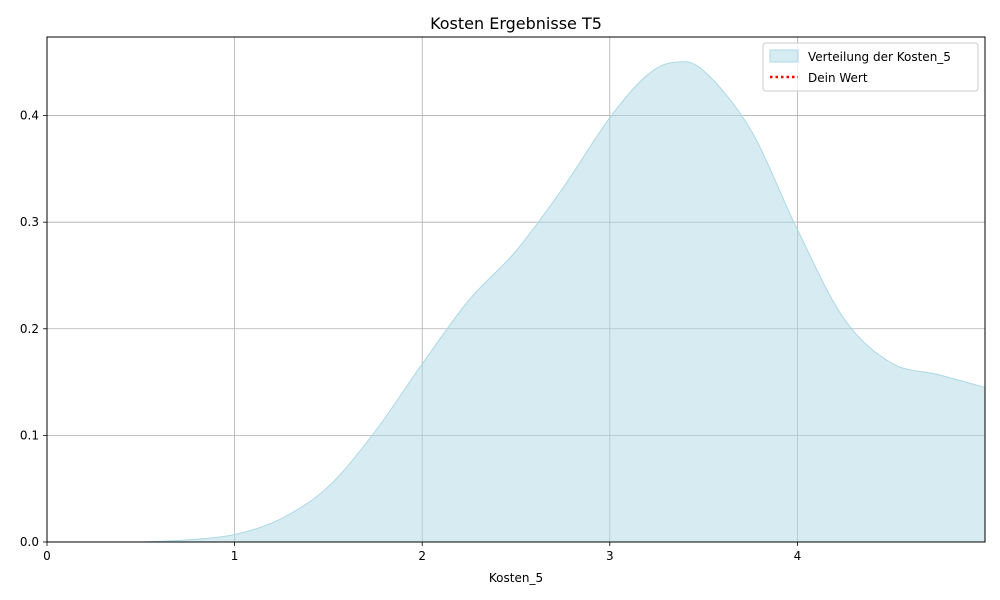  I want to click on x-tick-label: 1, so click(235, 556).